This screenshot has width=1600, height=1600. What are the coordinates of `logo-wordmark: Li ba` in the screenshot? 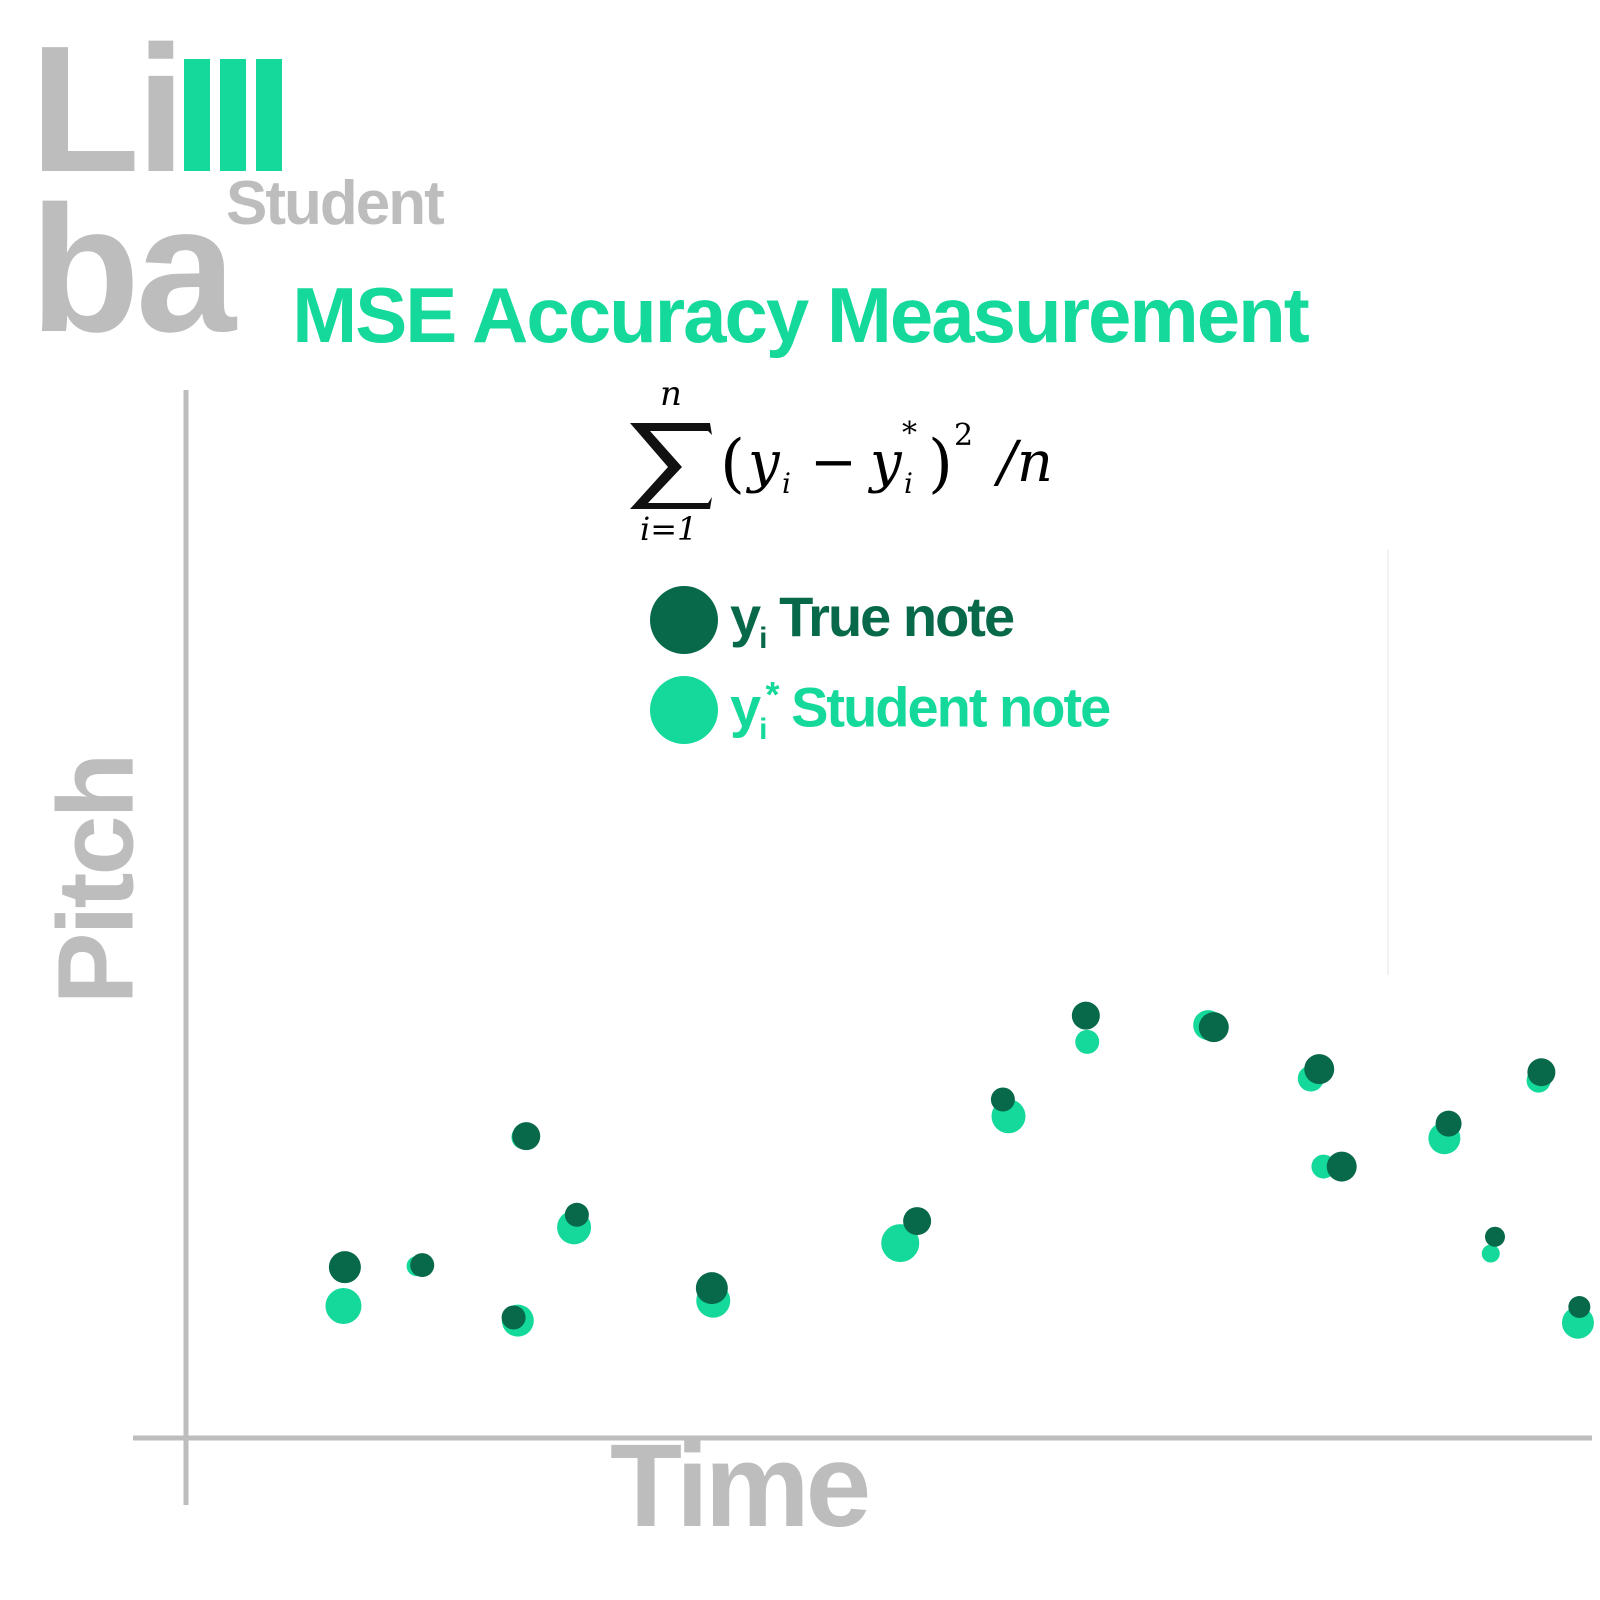 It's located at (240, 189).